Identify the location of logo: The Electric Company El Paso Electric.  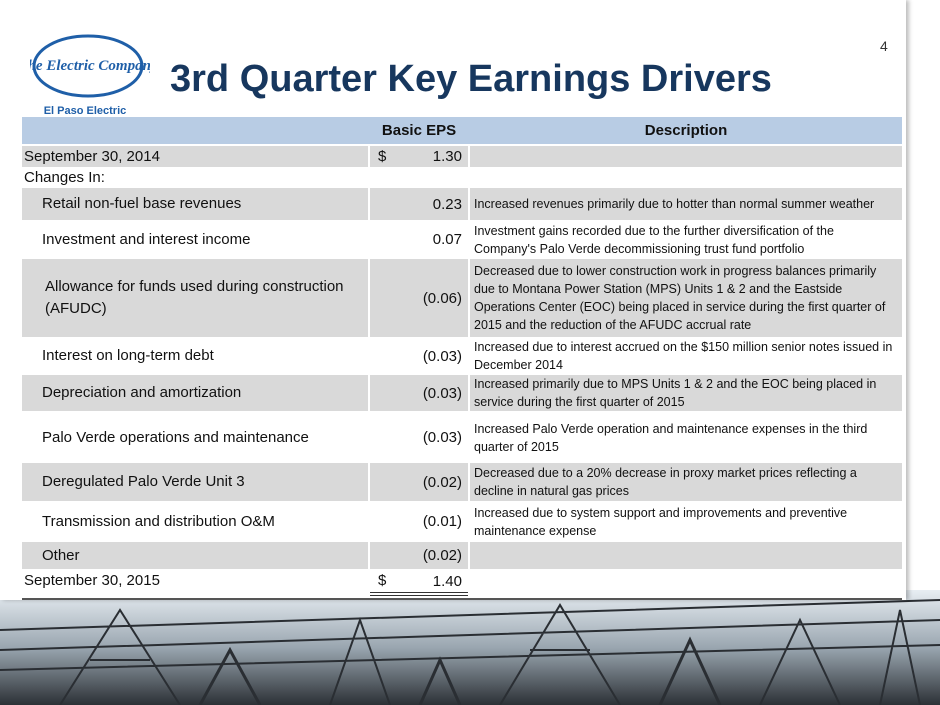
(88, 75).